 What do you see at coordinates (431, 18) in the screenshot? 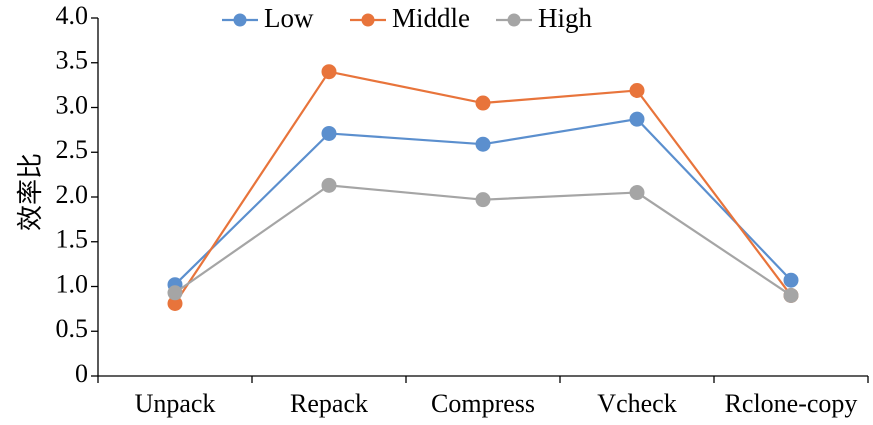
I see `legend-label: Middle` at bounding box center [431, 18].